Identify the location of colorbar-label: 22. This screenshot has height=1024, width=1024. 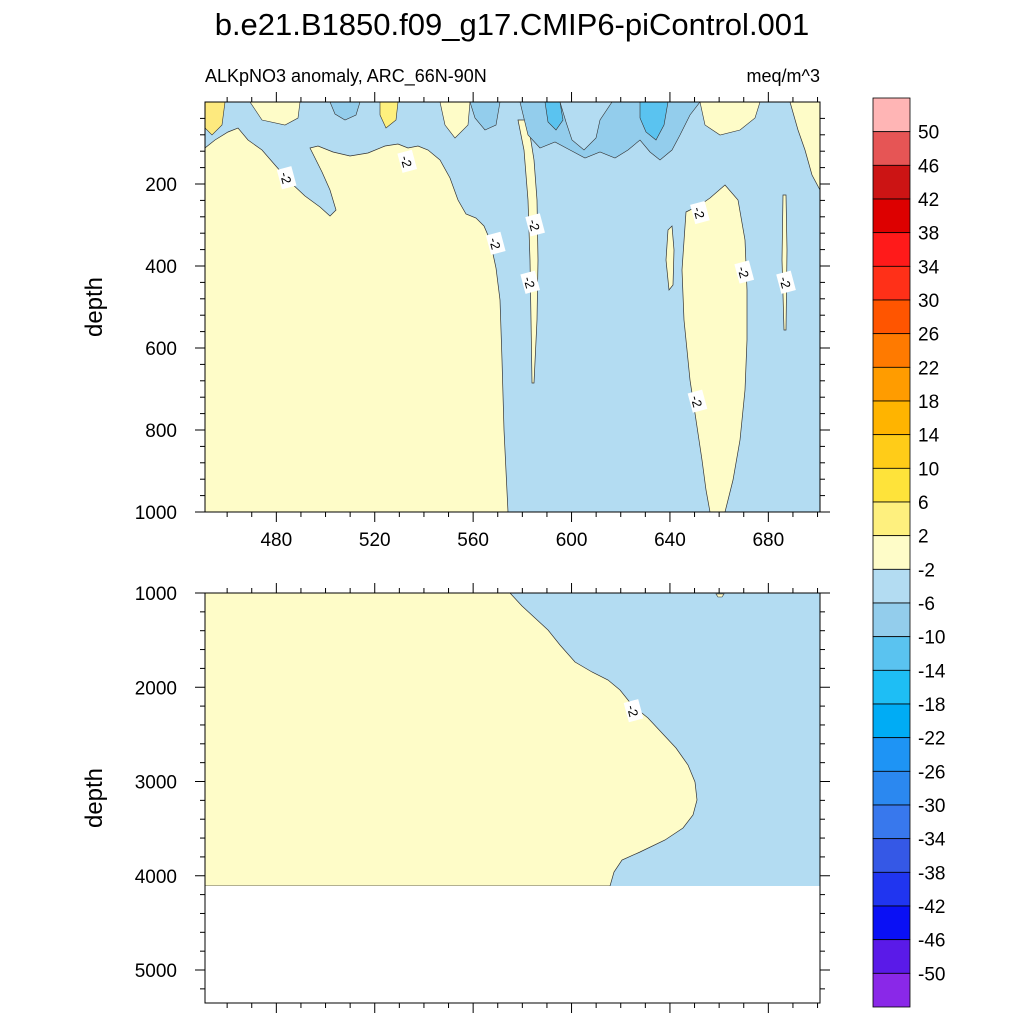
(928, 368).